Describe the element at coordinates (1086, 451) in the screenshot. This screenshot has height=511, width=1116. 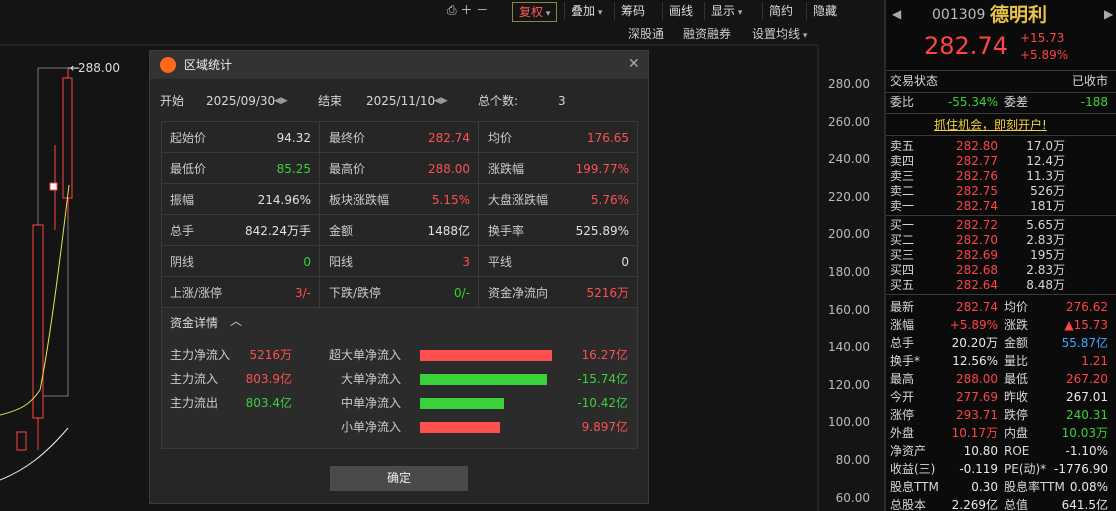
I see `quote-value: -1.10%` at that location.